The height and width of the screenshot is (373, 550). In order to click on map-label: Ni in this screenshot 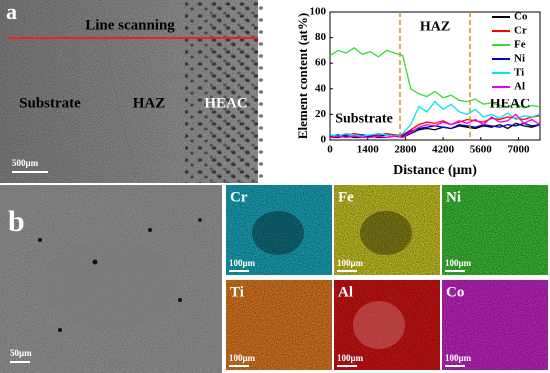, I will do `click(453, 197)`.